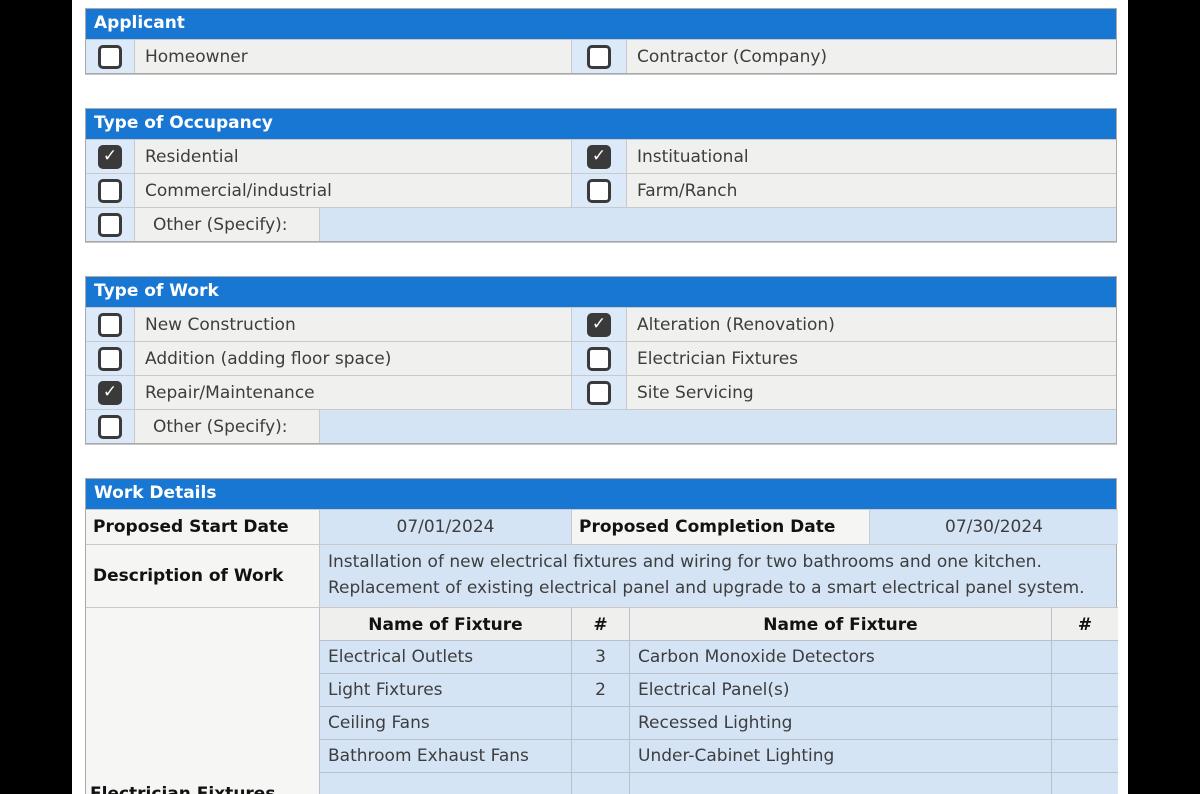  I want to click on work-other-input, so click(717, 426).